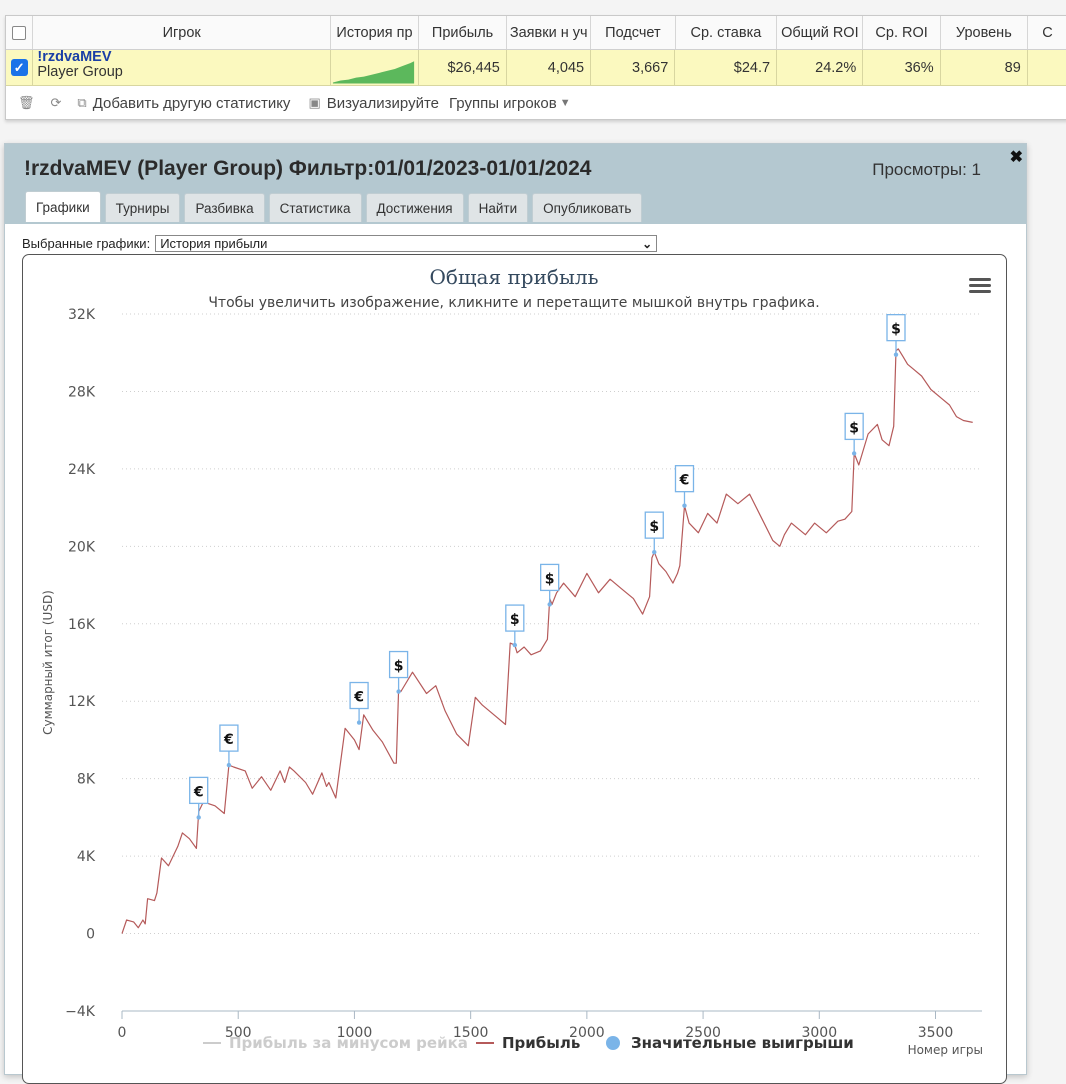 The width and height of the screenshot is (1066, 1084). I want to click on header-history: История пр, so click(375, 32).